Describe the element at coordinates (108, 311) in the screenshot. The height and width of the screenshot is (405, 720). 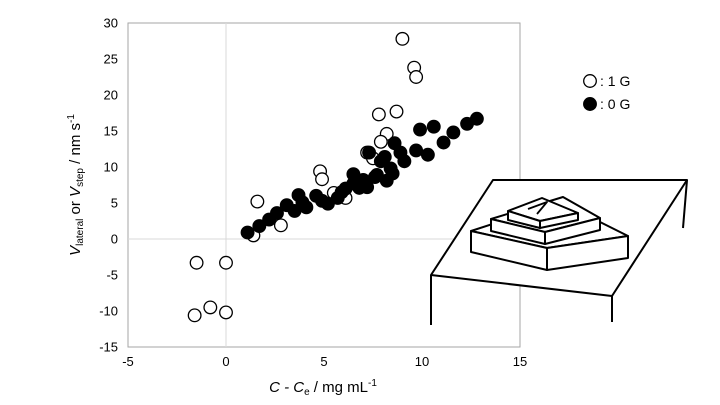
I see `y-tick-label: -10` at that location.